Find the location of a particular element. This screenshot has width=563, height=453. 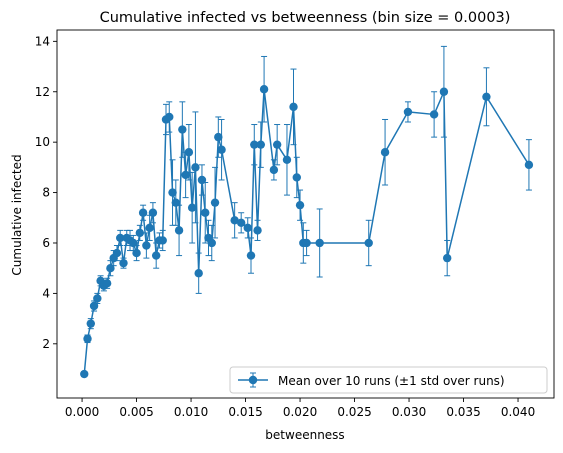

legend-frame is located at coordinates (388, 380).